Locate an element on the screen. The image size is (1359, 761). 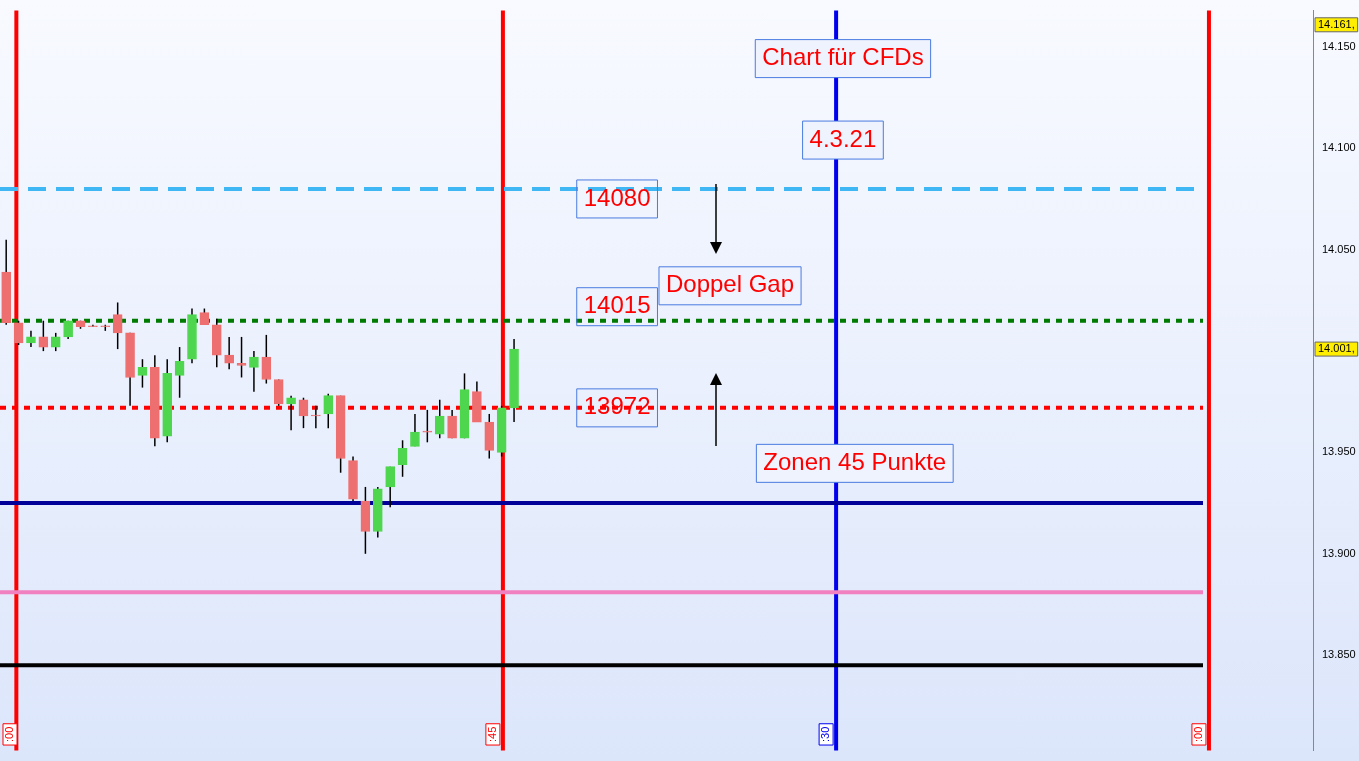
y-tick-label: 13.950 is located at coordinates (1339, 451).